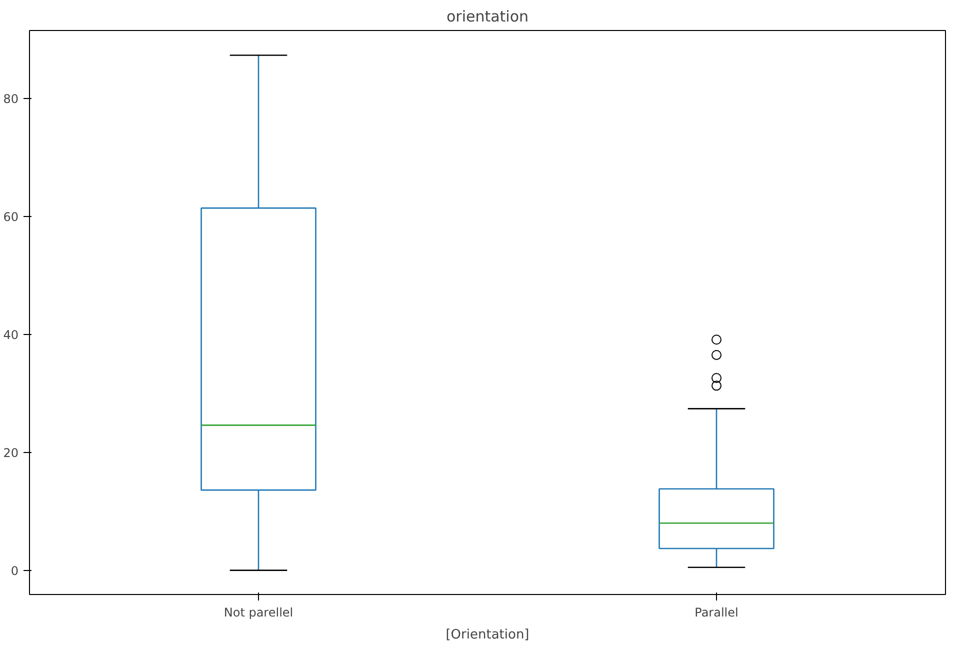  Describe the element at coordinates (259, 613) in the screenshot. I see `x-tick-label: Not parellel` at that location.